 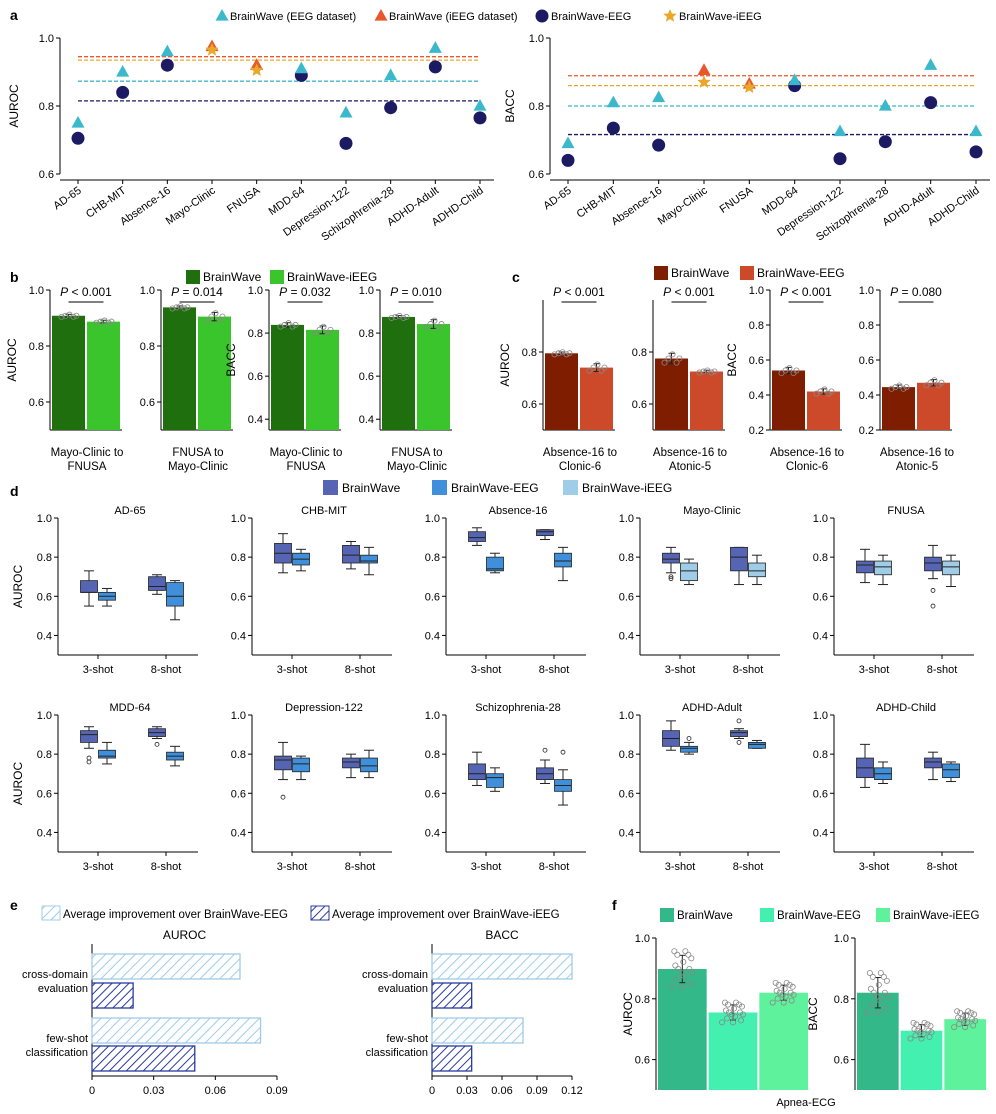 I want to click on x-tick-label: 0.09, so click(x=536, y=1091).